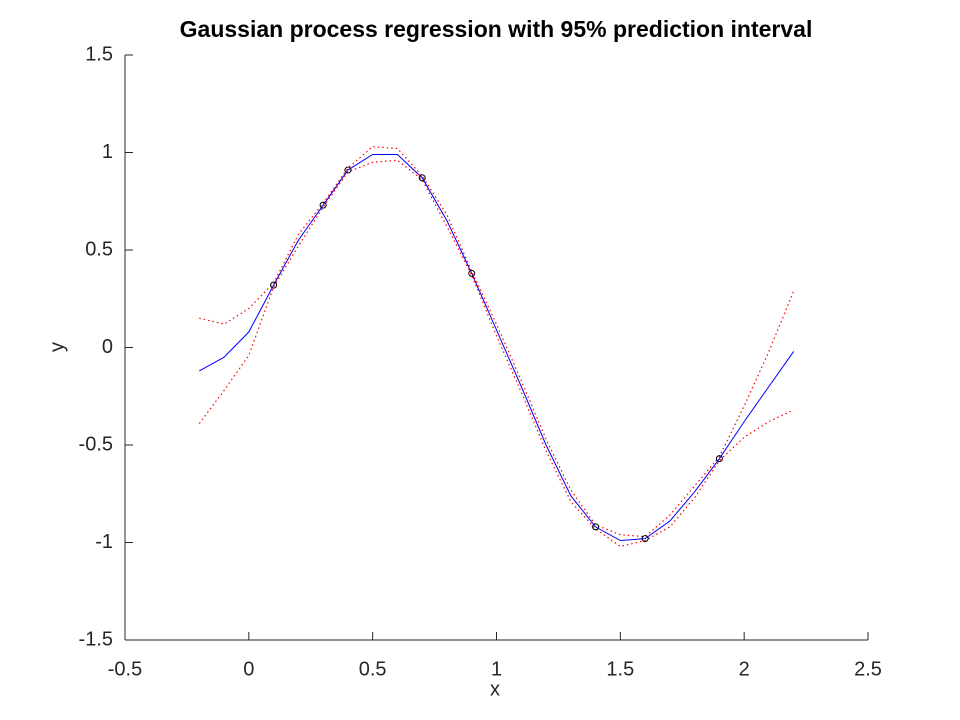 The width and height of the screenshot is (960, 720). What do you see at coordinates (57, 347) in the screenshot?
I see `y-axis-label: y` at bounding box center [57, 347].